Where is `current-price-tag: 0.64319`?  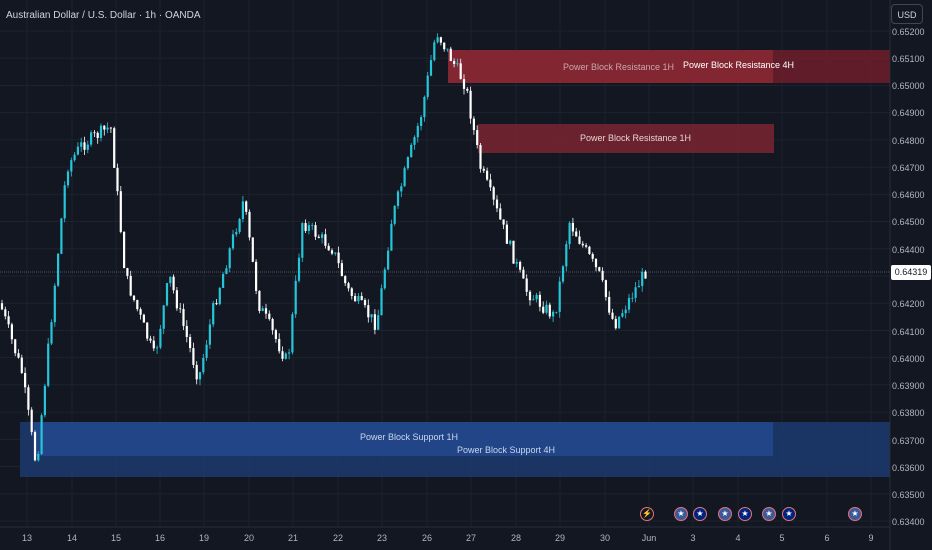 current-price-tag: 0.64319 is located at coordinates (911, 272).